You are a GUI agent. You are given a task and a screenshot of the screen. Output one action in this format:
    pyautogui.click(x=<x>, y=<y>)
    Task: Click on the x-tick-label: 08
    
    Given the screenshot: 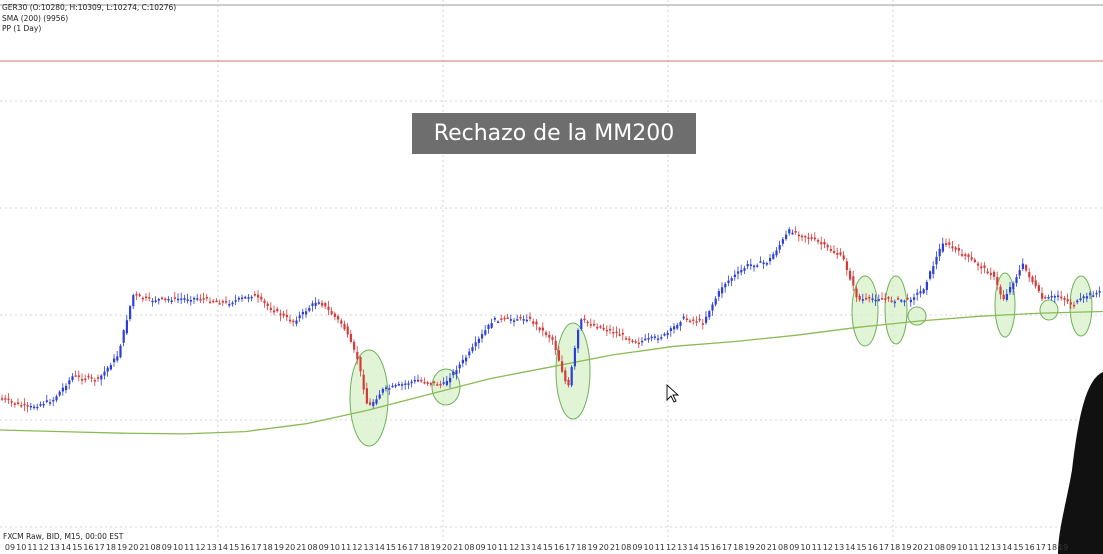 What is the action you would take?
    pyautogui.click(x=940, y=547)
    